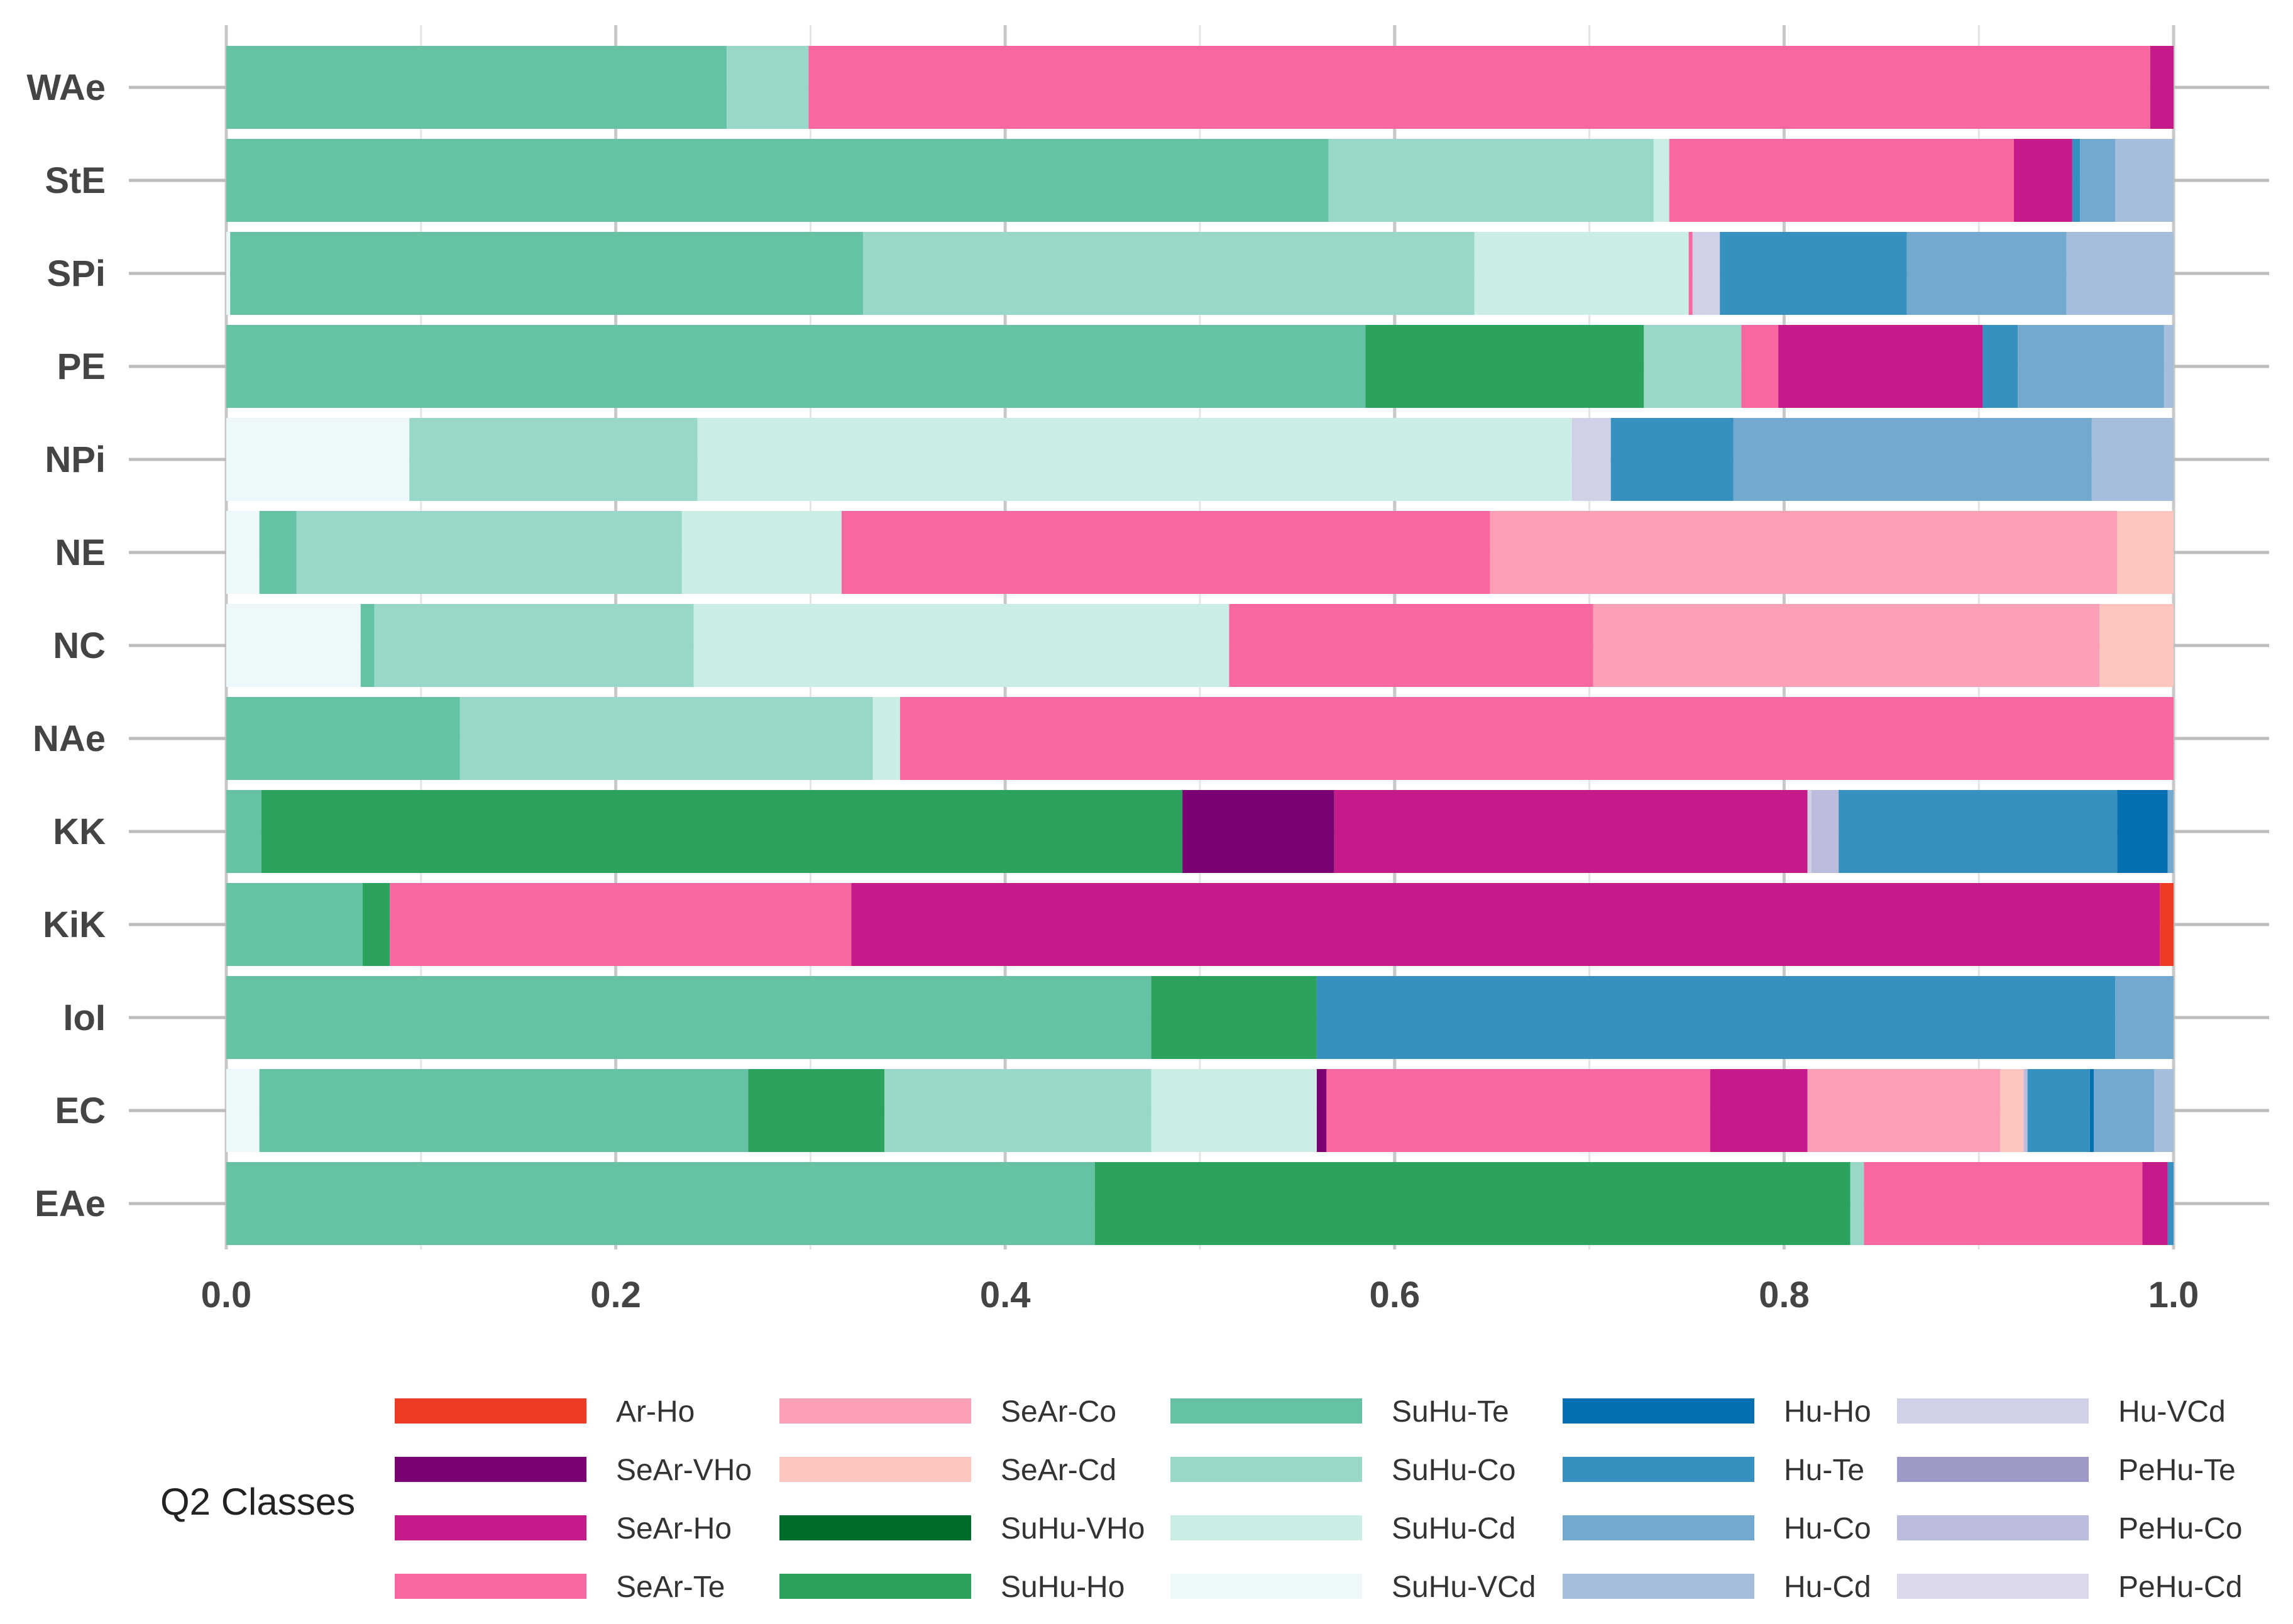 The height and width of the screenshot is (1624, 2293). Describe the element at coordinates (1018, 1110) in the screenshot. I see `bar-segment-ec-suhu-co` at that location.